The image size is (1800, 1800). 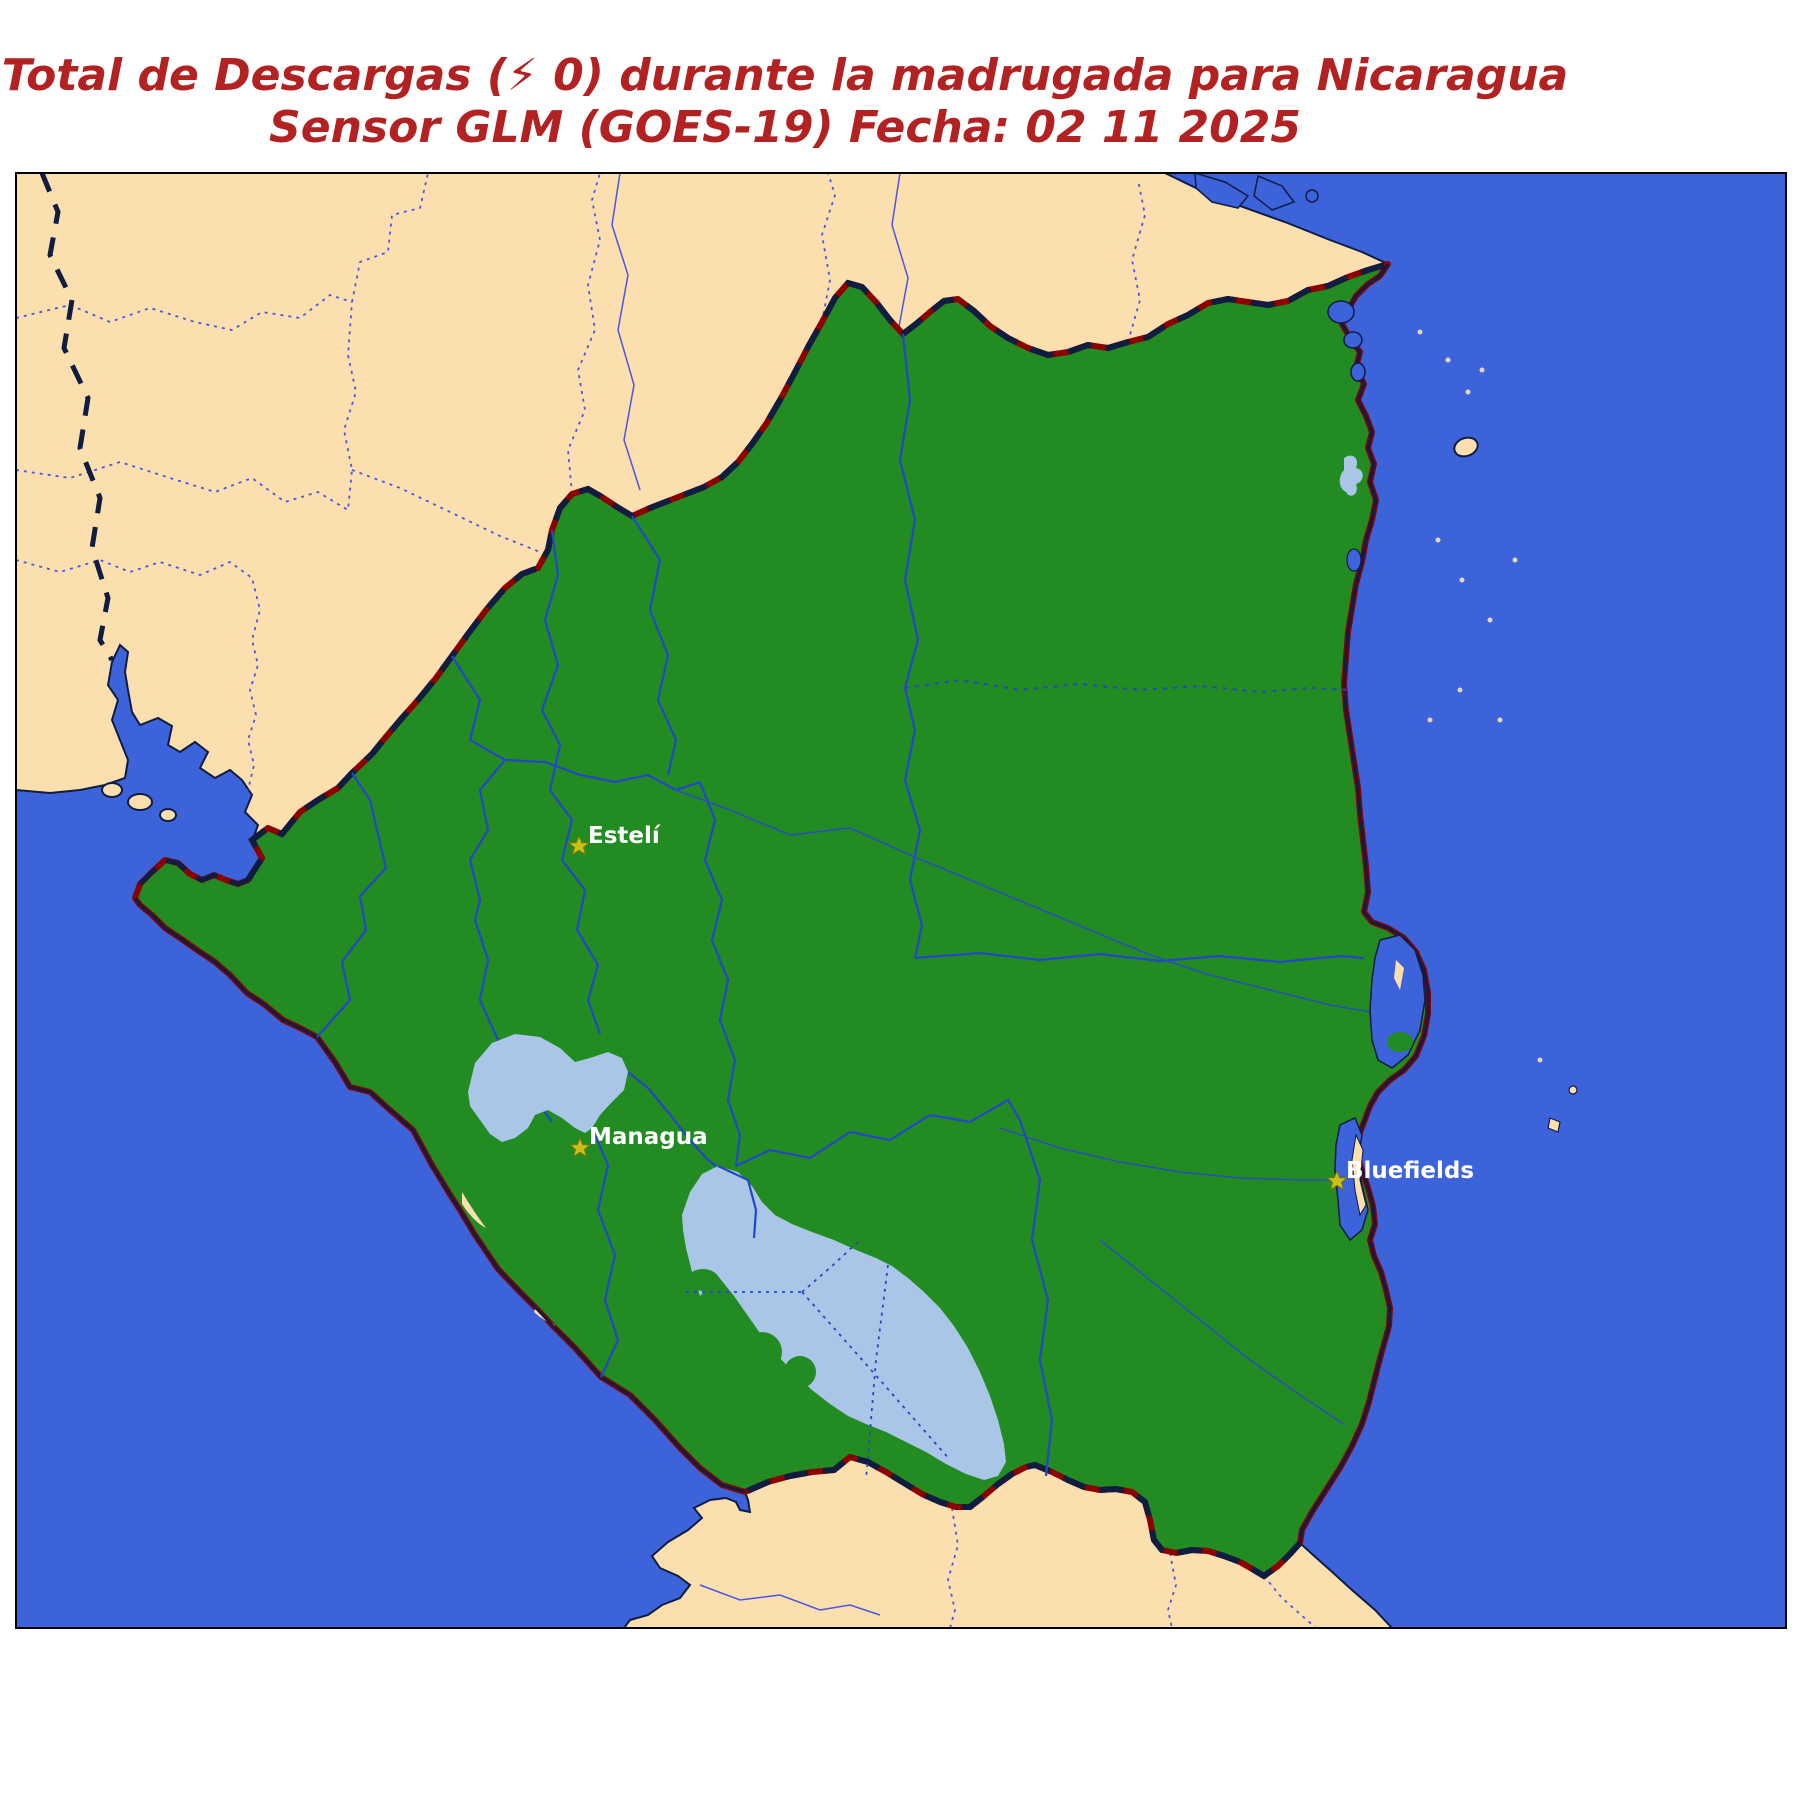 What do you see at coordinates (737, 1202) in the screenshot?
I see `lake-admin-line-solid` at bounding box center [737, 1202].